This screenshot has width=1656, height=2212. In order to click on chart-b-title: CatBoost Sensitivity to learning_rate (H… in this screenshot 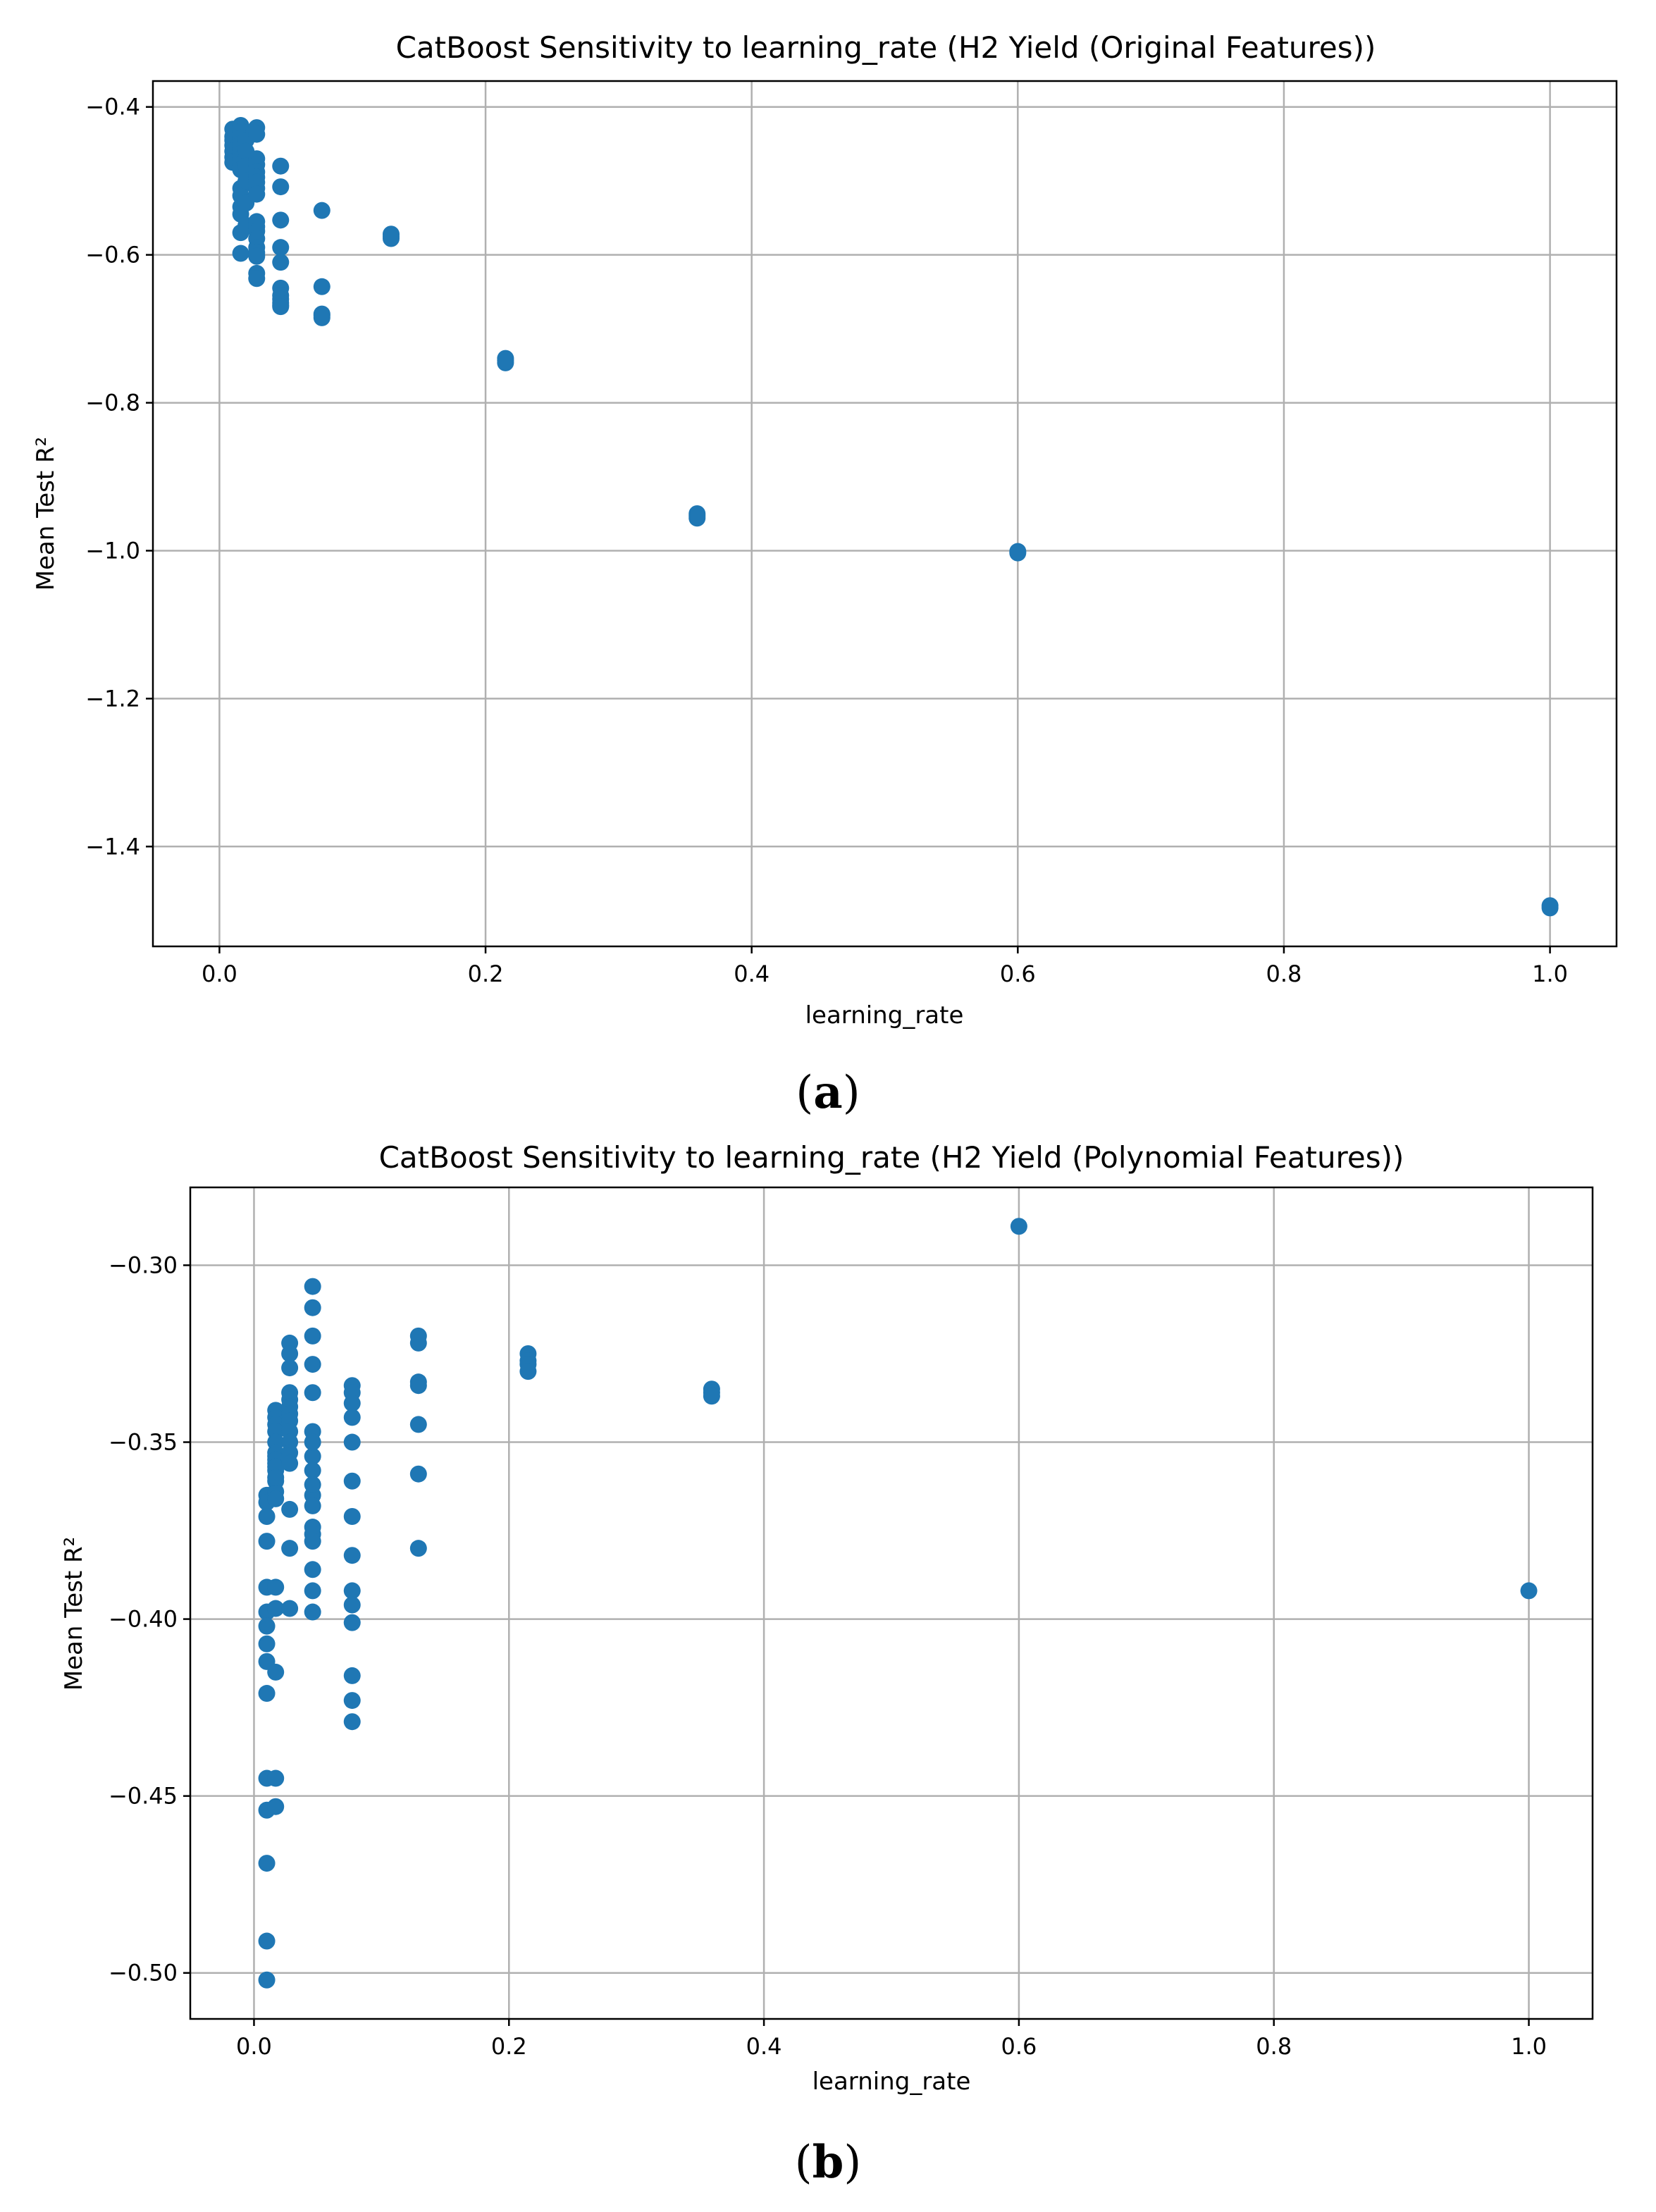, I will do `click(891, 1157)`.